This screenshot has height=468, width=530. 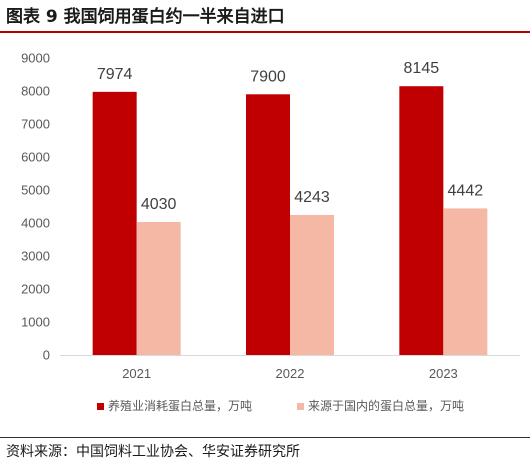 I want to click on y-tick-label: 8000, so click(x=35, y=91).